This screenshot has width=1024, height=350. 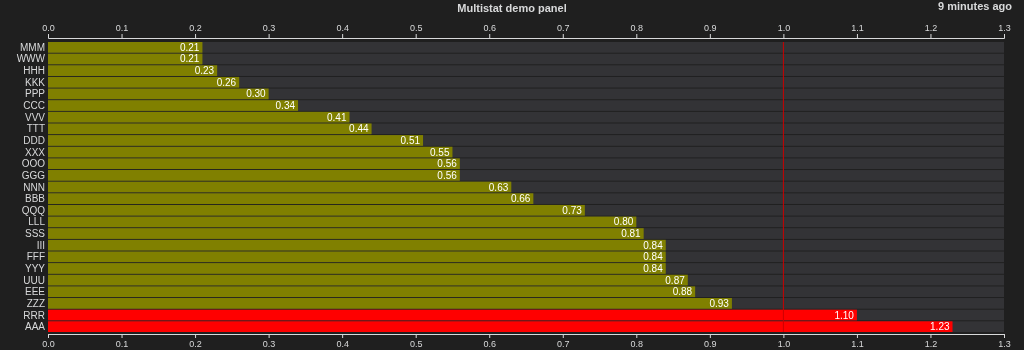 I want to click on data-label: 0.80, so click(x=623, y=222).